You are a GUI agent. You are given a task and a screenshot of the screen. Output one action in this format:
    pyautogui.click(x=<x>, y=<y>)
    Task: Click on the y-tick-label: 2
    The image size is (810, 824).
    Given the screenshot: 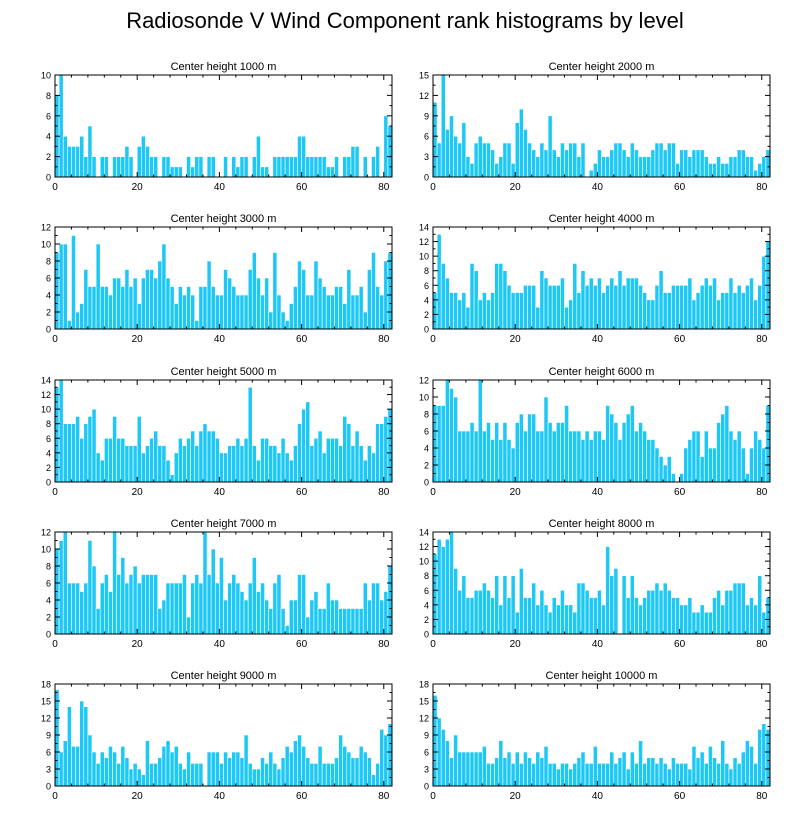 What is the action you would take?
    pyautogui.click(x=48, y=157)
    